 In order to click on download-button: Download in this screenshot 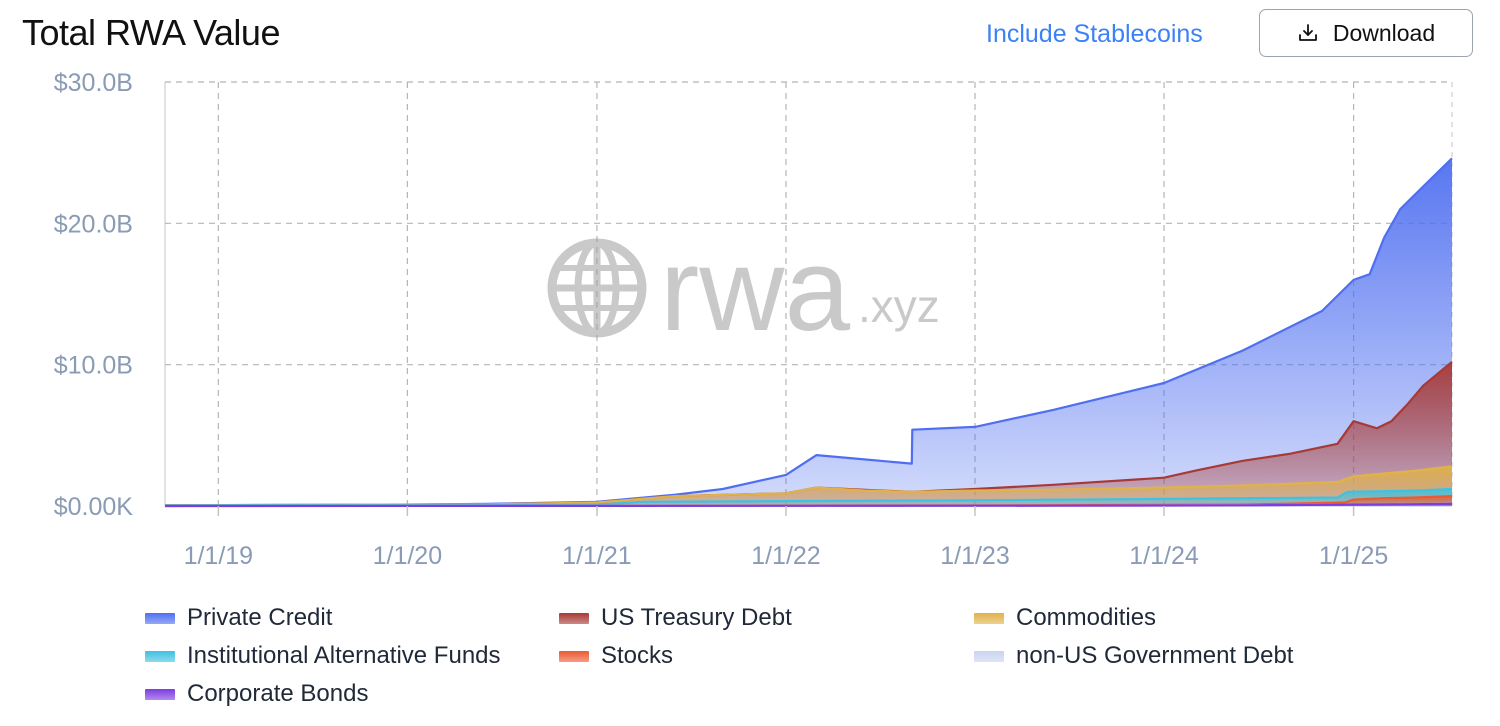, I will do `click(1366, 33)`.